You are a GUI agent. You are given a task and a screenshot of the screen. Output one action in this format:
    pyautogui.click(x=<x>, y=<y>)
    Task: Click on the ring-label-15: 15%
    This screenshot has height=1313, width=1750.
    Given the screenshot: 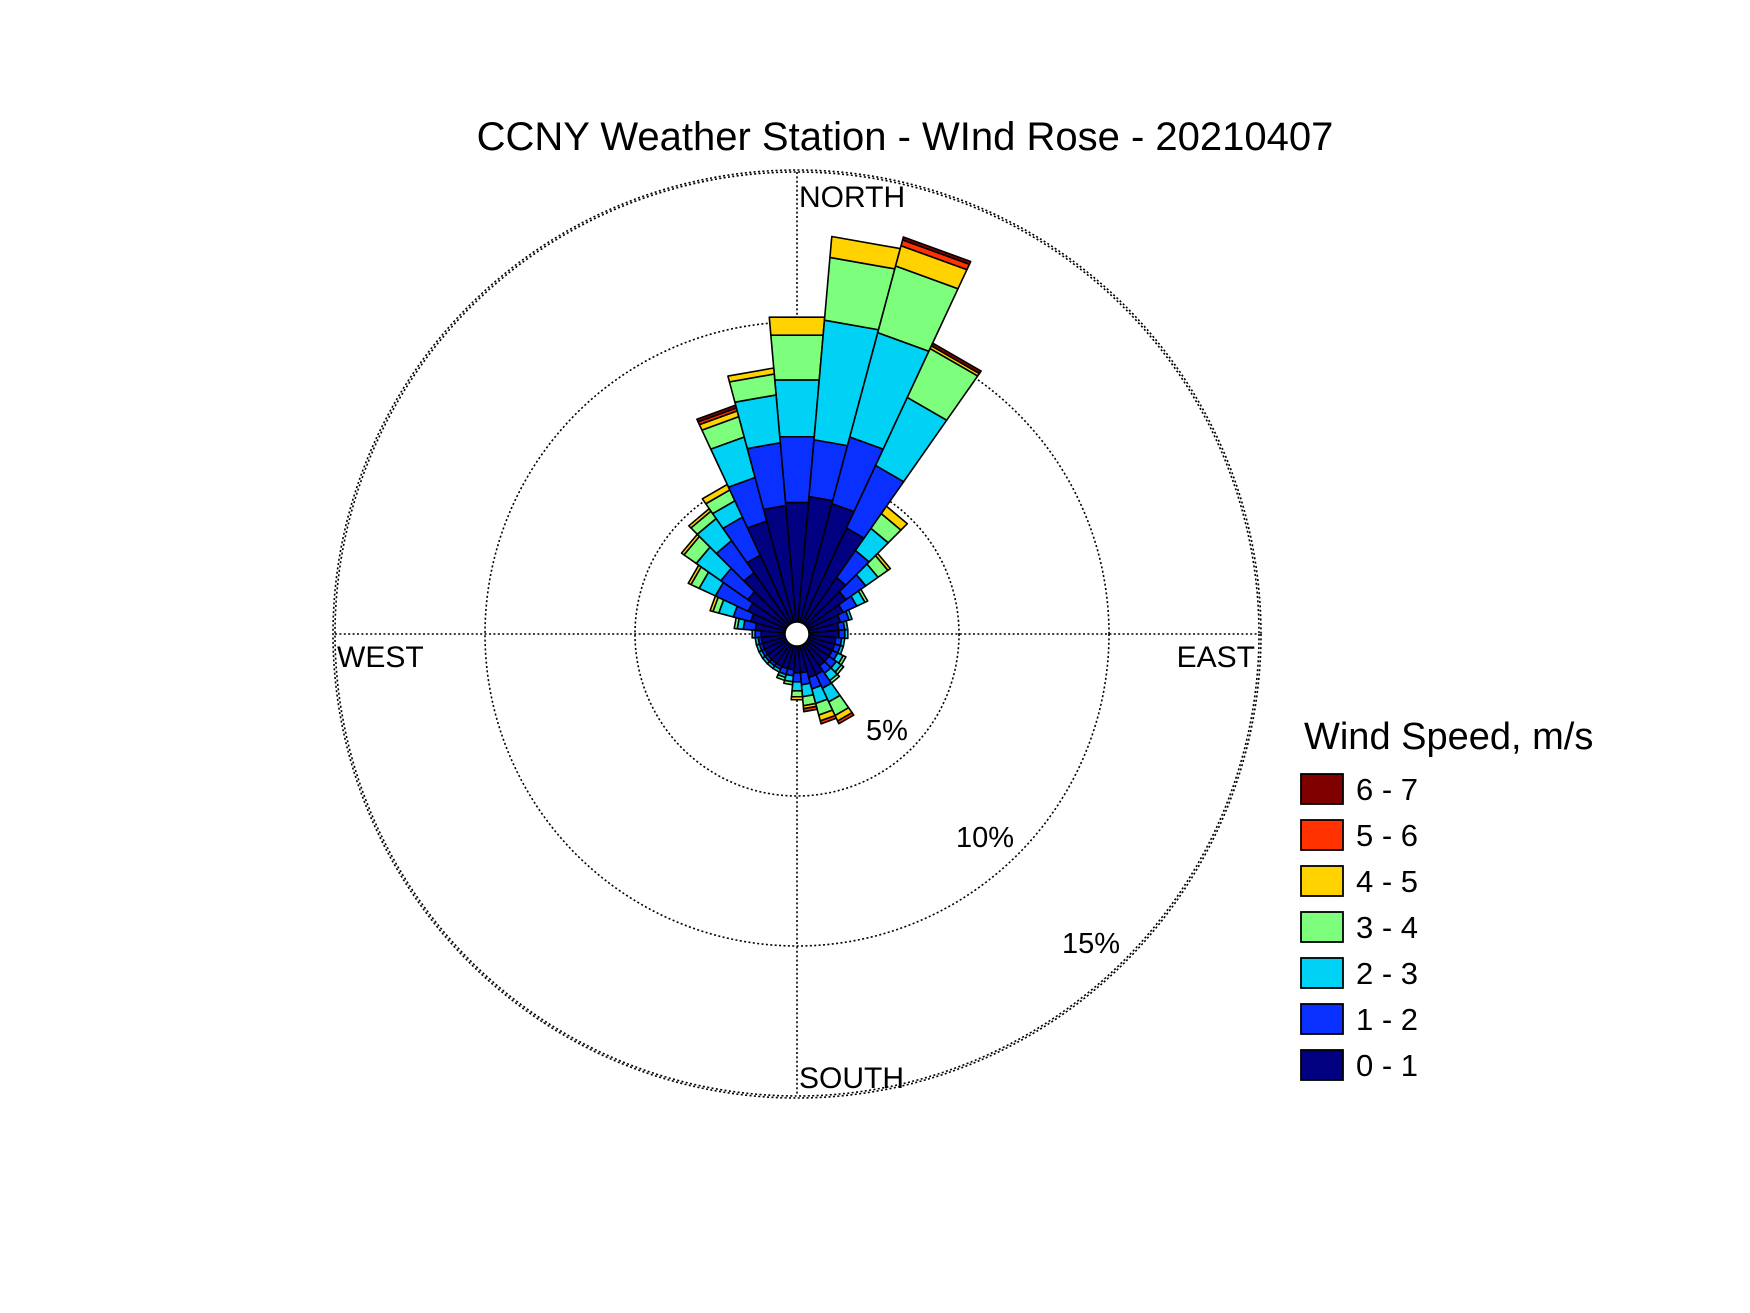 What is the action you would take?
    pyautogui.click(x=1091, y=944)
    